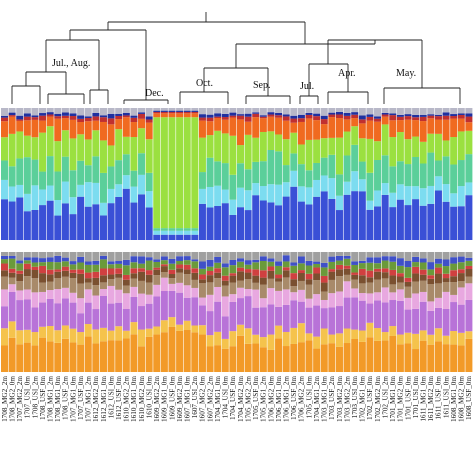  I want to click on x-tick-label: 1611_MG1_0m, so click(424, 399).